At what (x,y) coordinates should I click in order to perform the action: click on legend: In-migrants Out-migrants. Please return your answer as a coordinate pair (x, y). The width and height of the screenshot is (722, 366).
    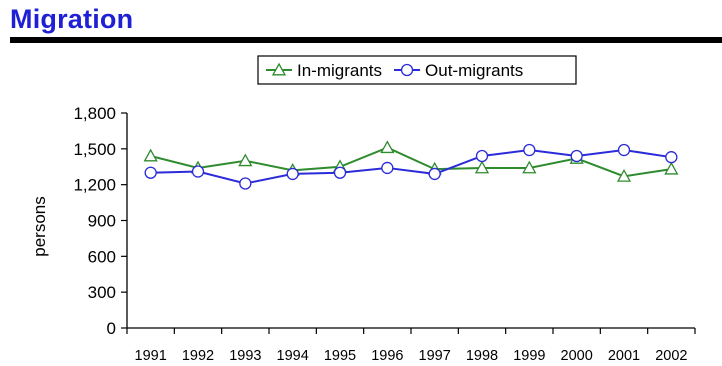
    Looking at the image, I should click on (417, 70).